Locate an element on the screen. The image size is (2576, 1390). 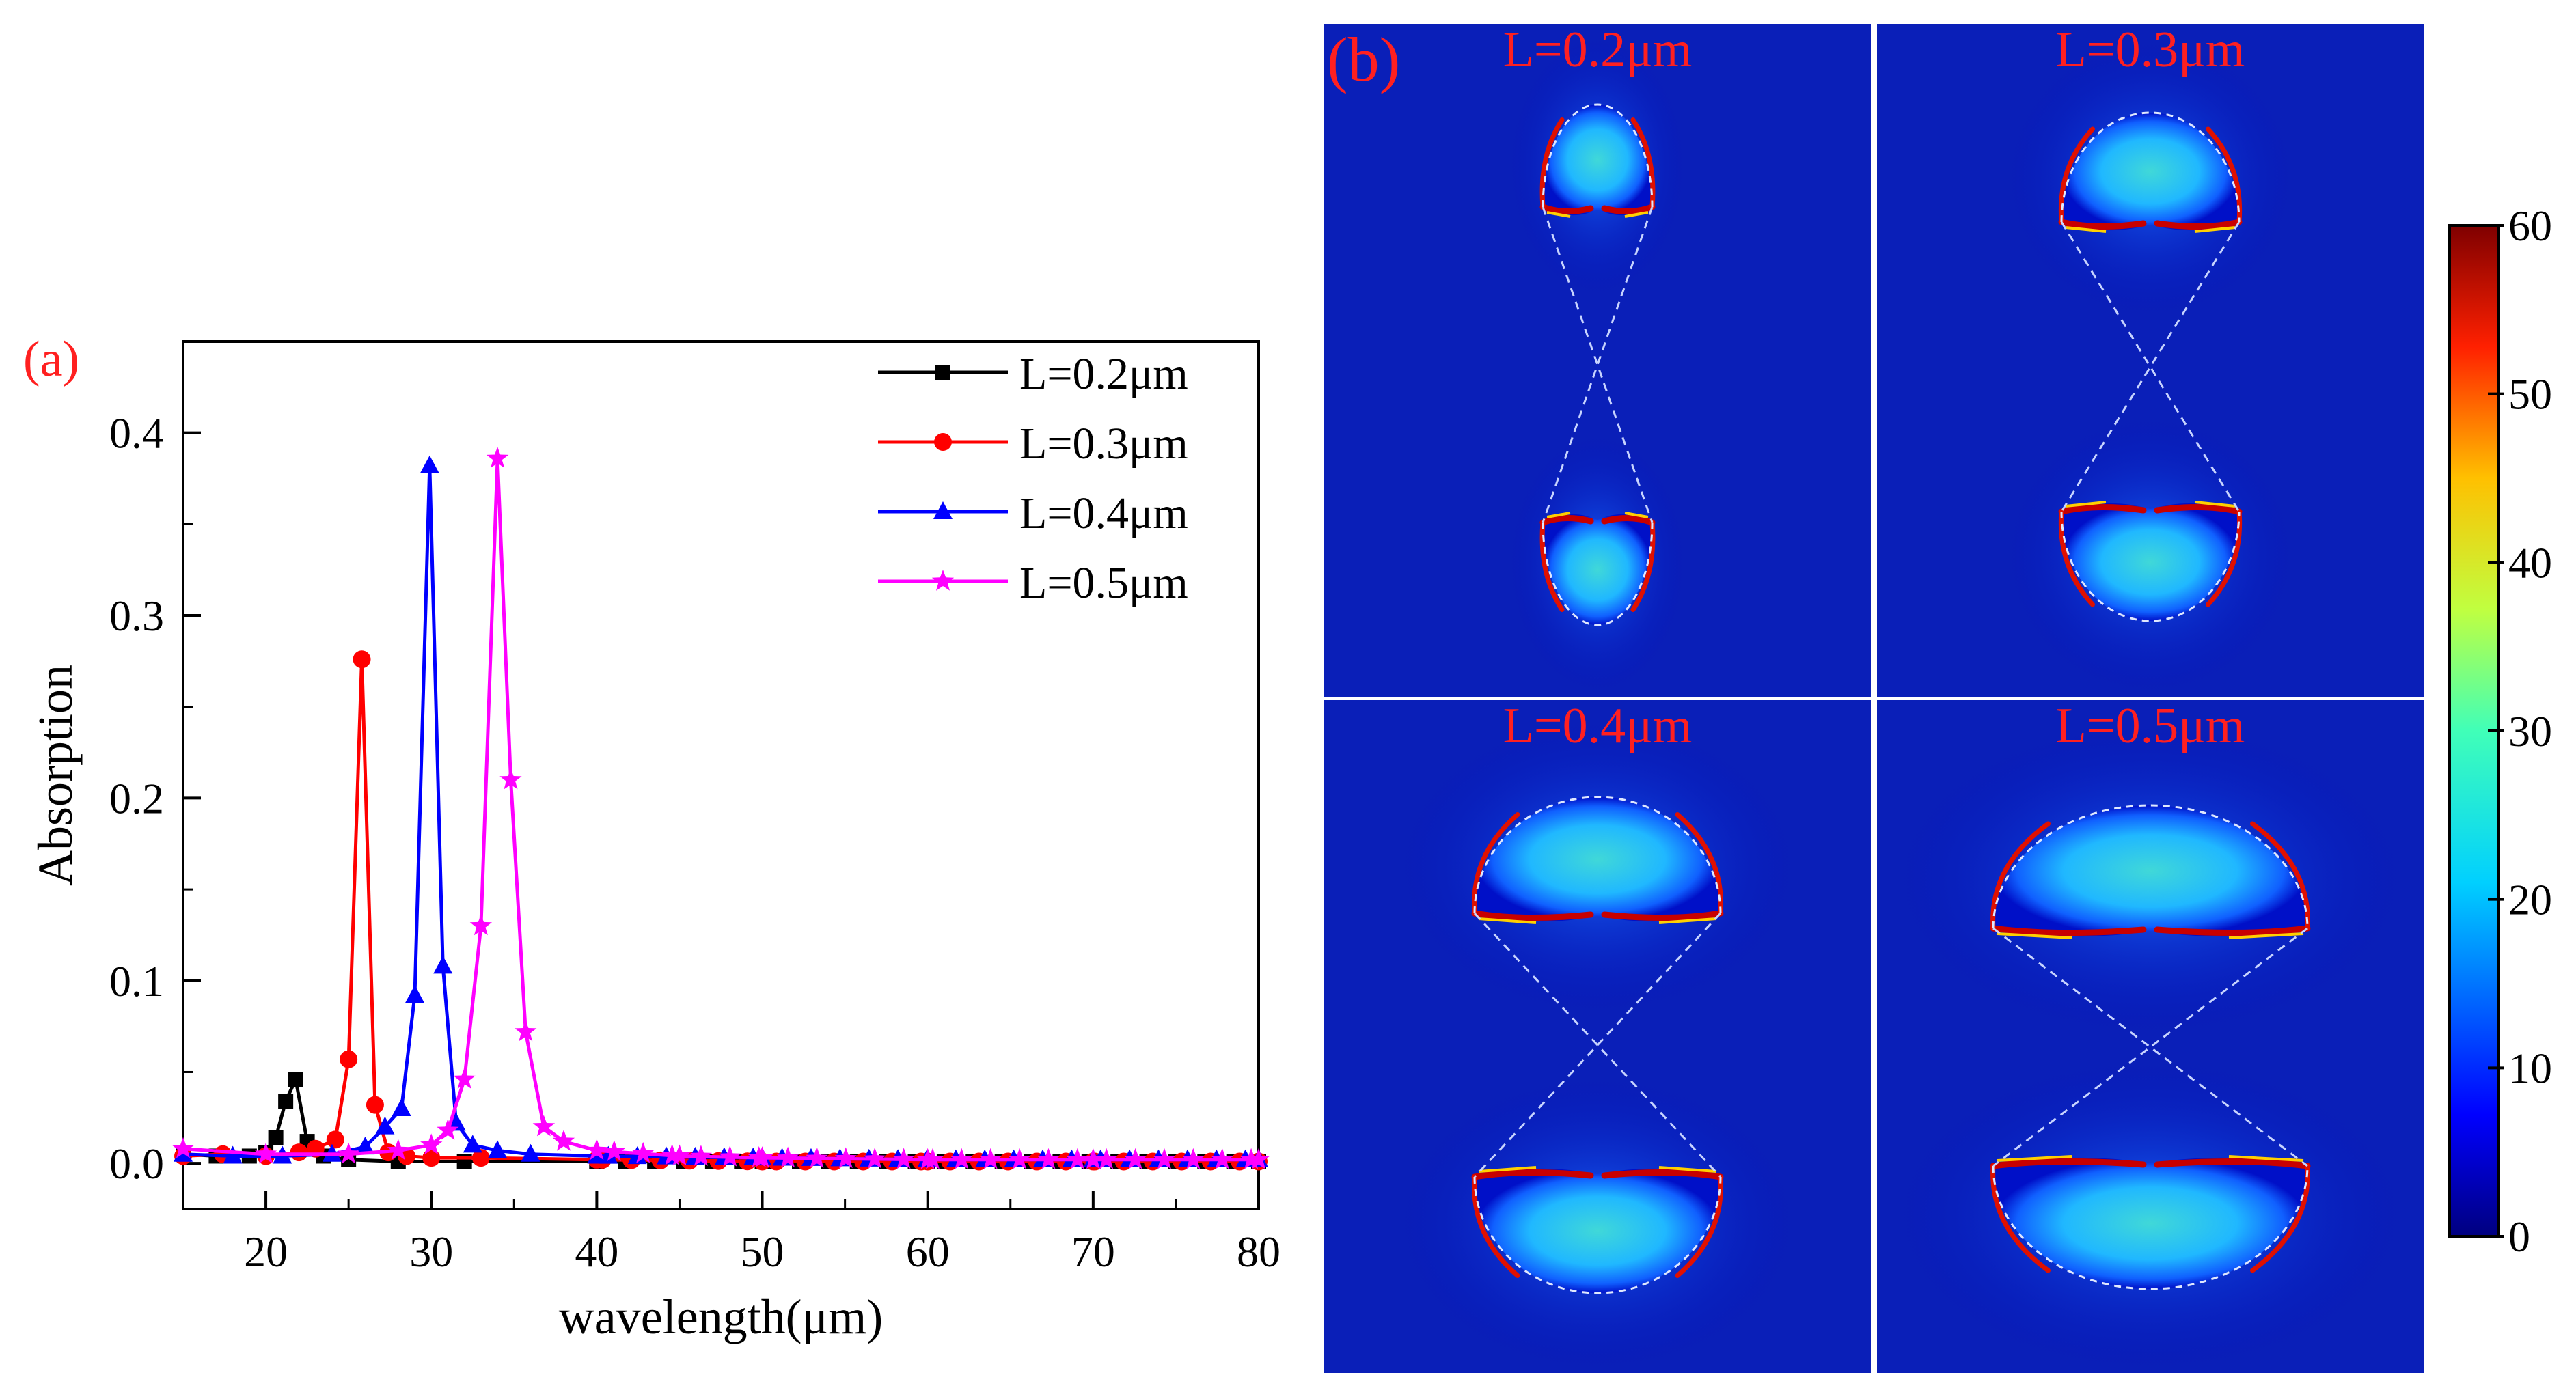
y-axis-label: Absorption is located at coordinates (55, 775).